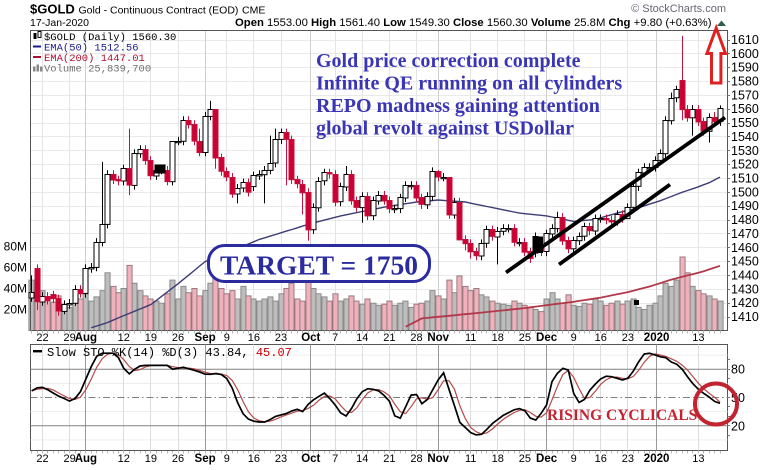  Describe the element at coordinates (15, 268) in the screenshot. I see `svg-text: 60M` at that location.